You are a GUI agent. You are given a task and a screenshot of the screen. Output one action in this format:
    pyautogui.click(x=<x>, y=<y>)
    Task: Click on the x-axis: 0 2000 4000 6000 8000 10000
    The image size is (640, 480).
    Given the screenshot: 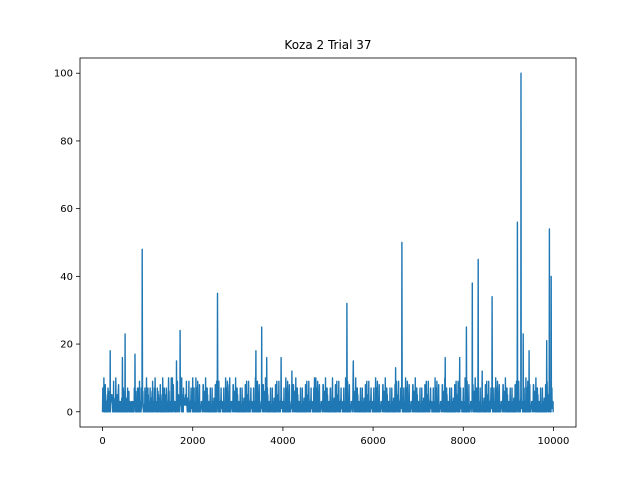 What is the action you would take?
    pyautogui.click(x=334, y=437)
    